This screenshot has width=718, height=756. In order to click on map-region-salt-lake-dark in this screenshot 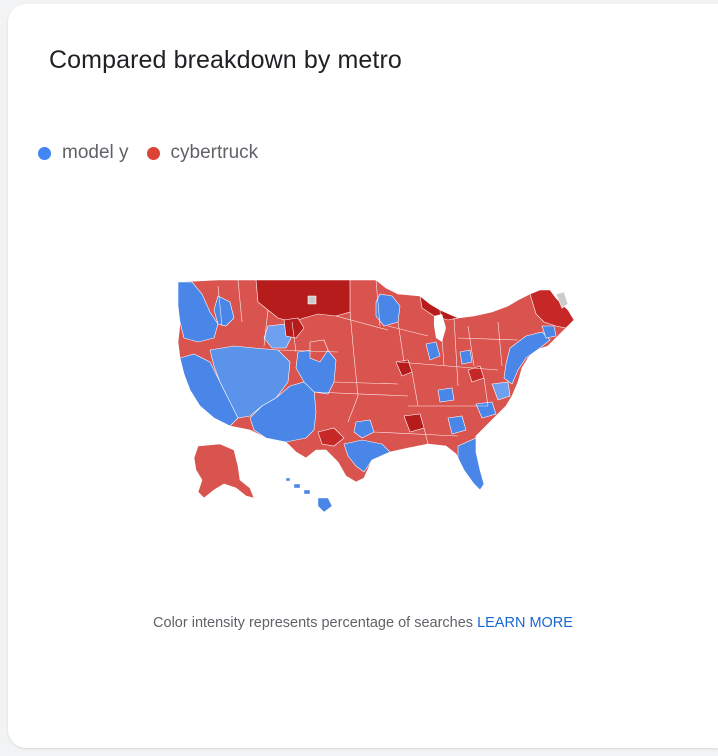, I will do `click(294, 328)`.